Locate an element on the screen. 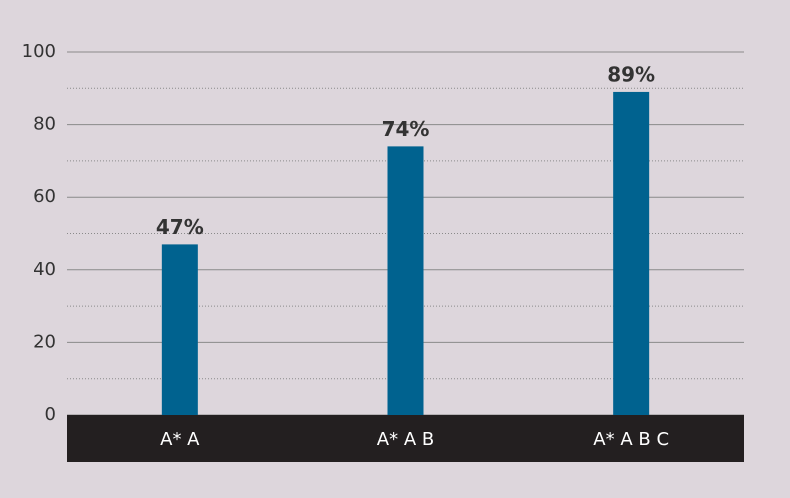 The width and height of the screenshot is (790, 498). value-label: 74% is located at coordinates (406, 129).